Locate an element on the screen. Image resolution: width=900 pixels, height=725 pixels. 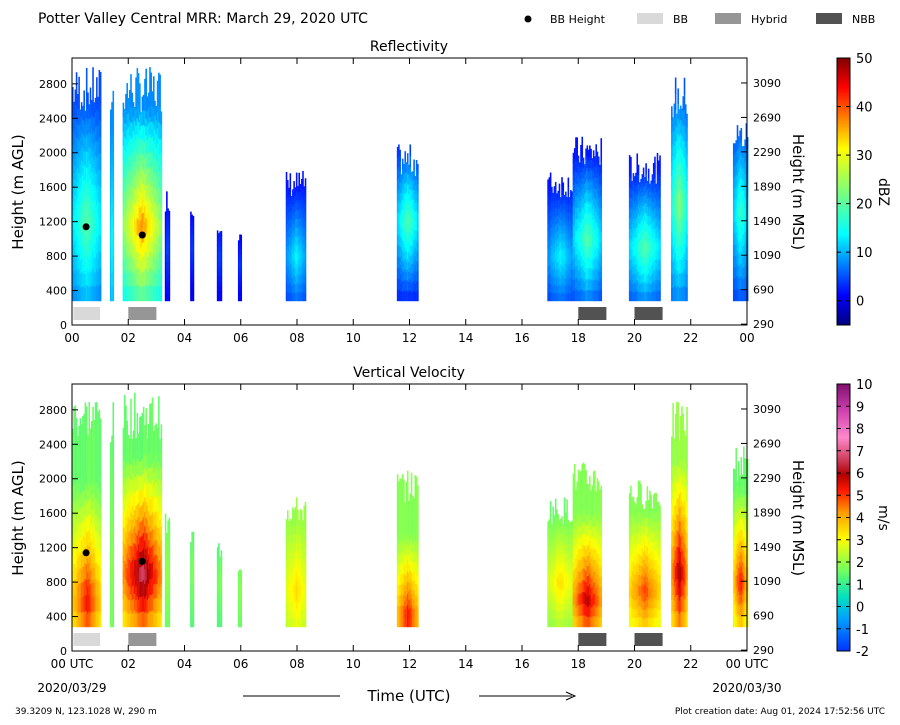
bb-type-bar-nbb is located at coordinates (592, 313).